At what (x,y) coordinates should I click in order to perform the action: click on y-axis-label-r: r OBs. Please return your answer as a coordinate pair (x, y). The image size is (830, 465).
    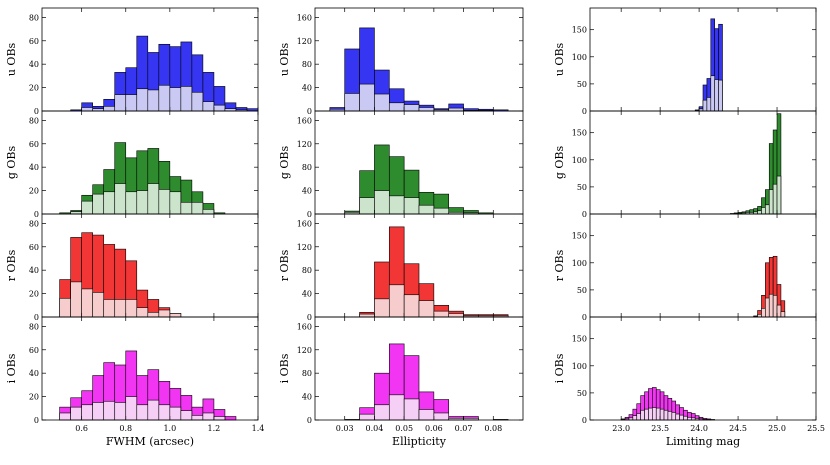
    Looking at the image, I should click on (11, 265).